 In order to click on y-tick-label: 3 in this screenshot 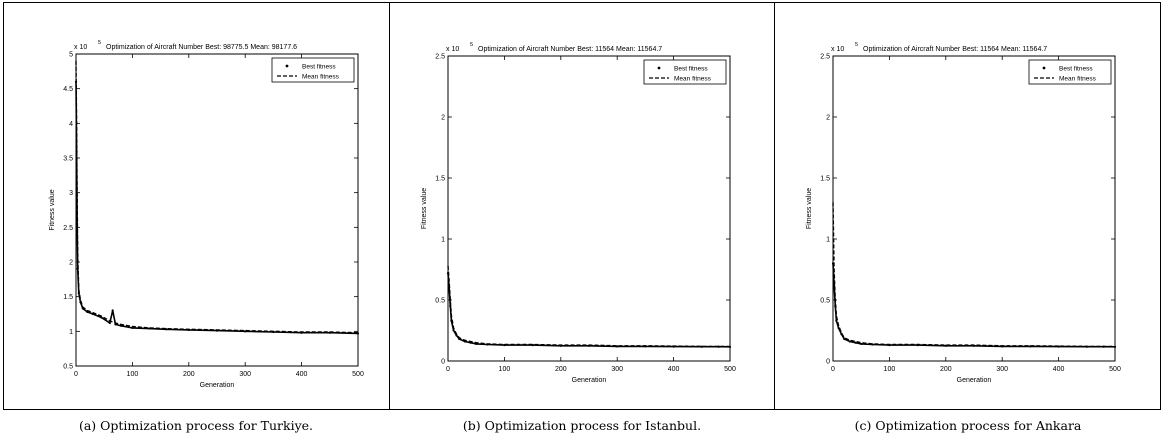, I will do `click(71, 193)`.